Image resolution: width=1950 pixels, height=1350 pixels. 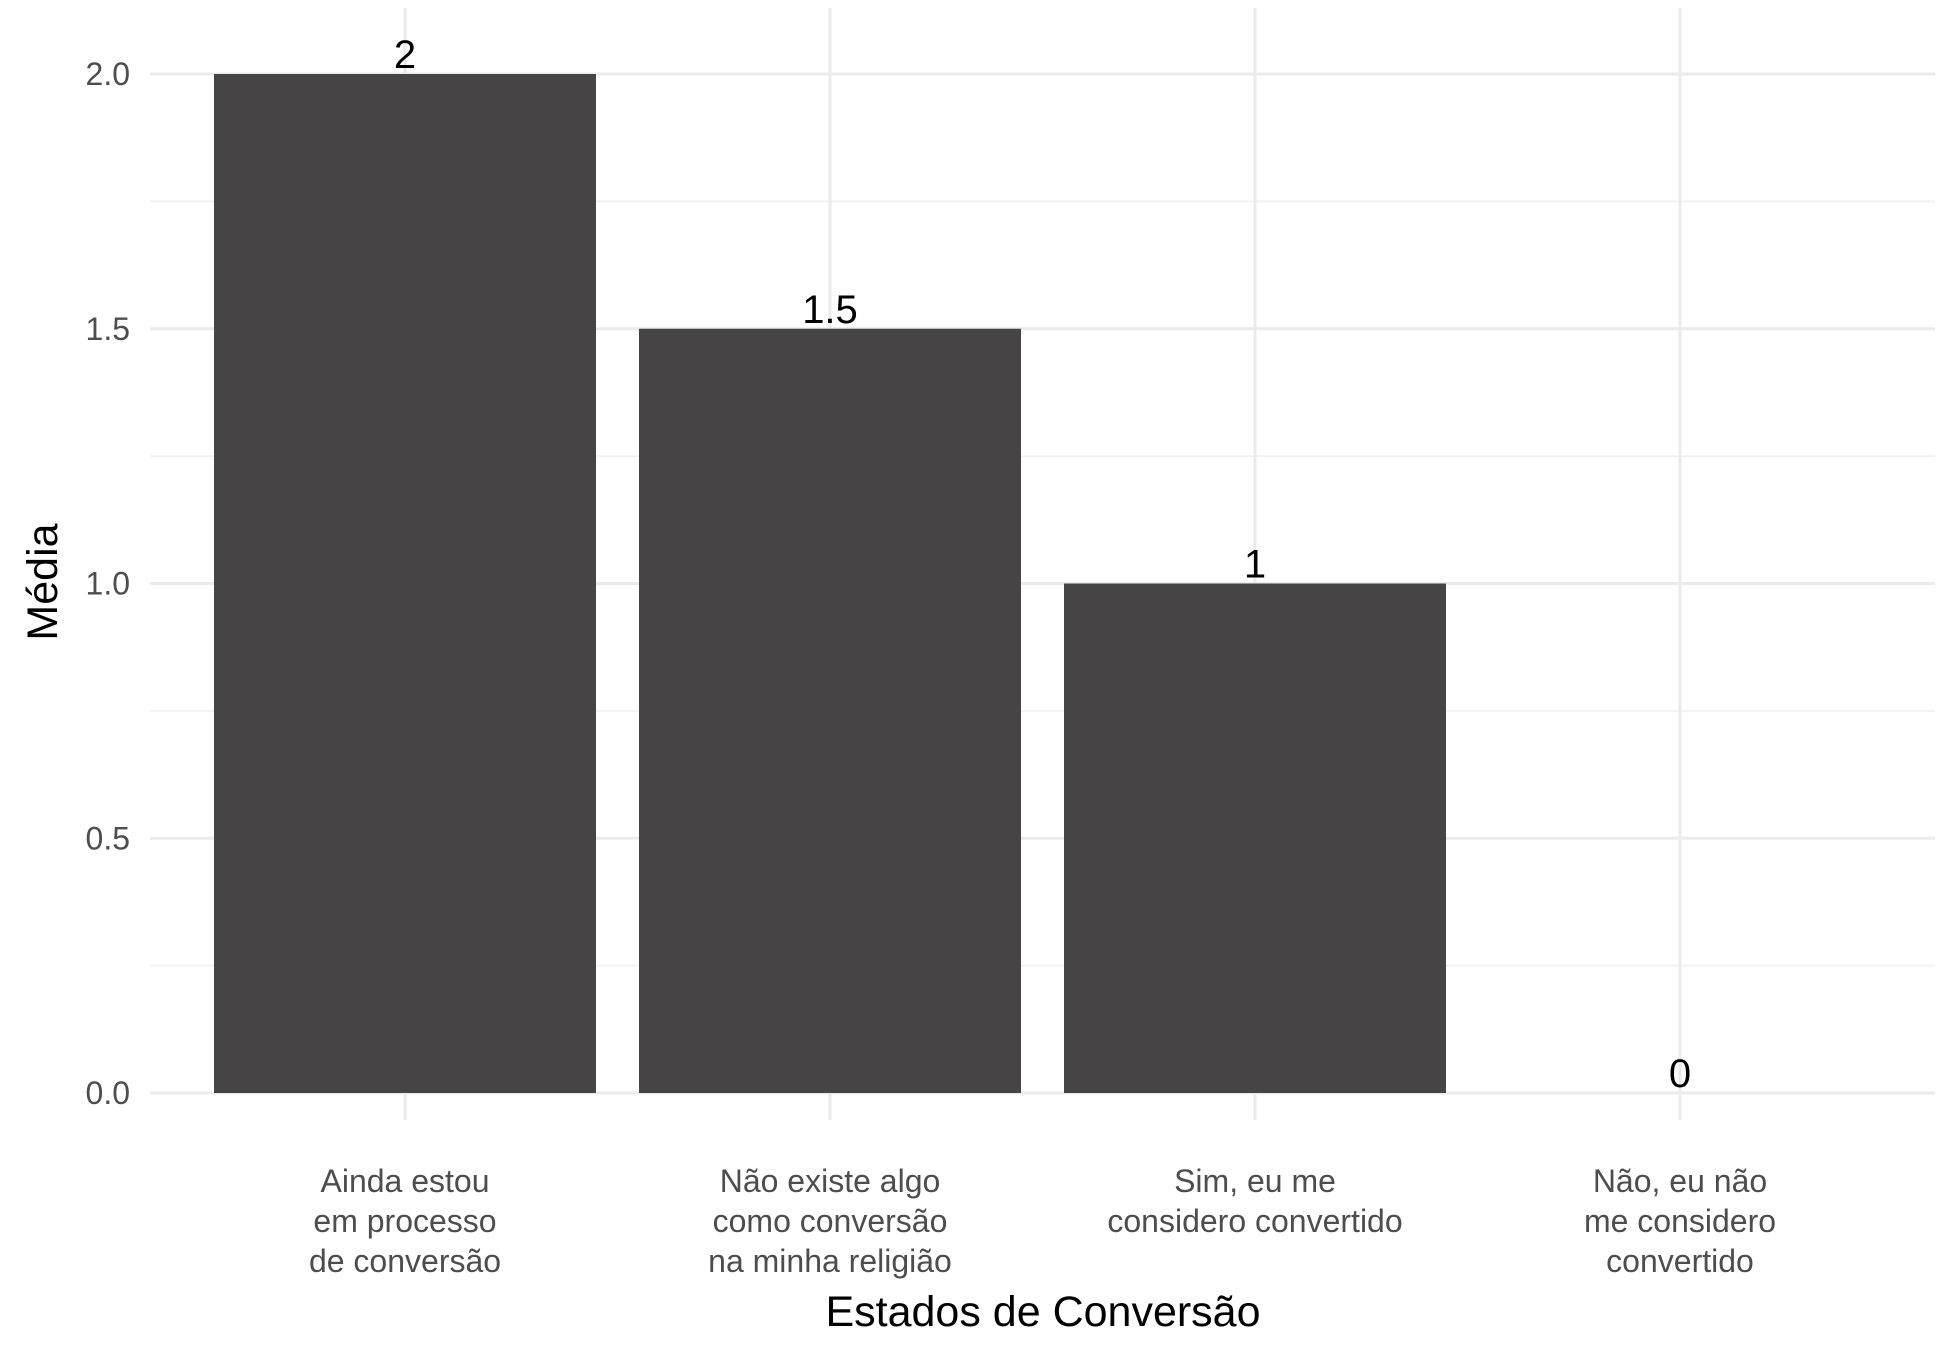 What do you see at coordinates (830, 1261) in the screenshot?
I see `x-tick-label-line: na minha religião` at bounding box center [830, 1261].